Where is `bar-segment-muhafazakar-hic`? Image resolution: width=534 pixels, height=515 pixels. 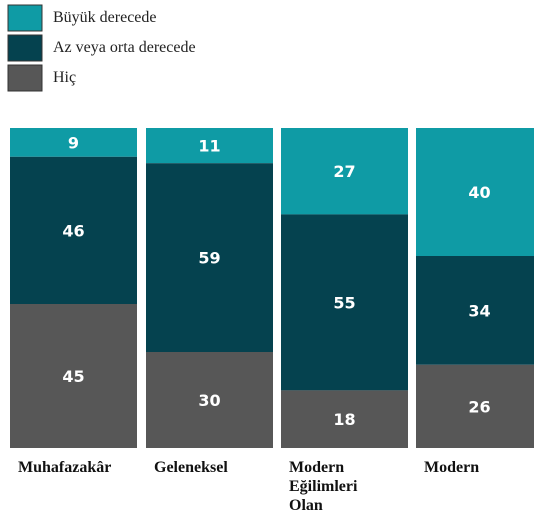 bar-segment-muhafazakar-hic is located at coordinates (73, 376).